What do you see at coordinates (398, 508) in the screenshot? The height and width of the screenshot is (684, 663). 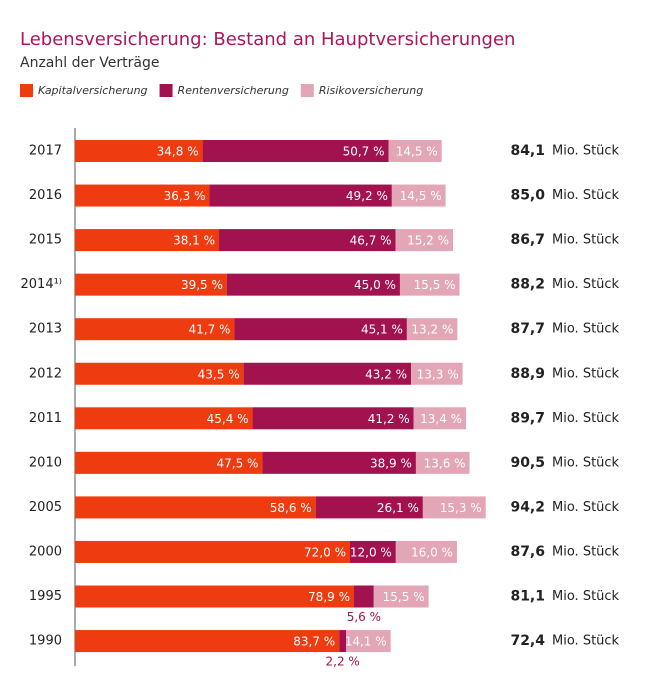 I see `value-label: 26,1 %` at bounding box center [398, 508].